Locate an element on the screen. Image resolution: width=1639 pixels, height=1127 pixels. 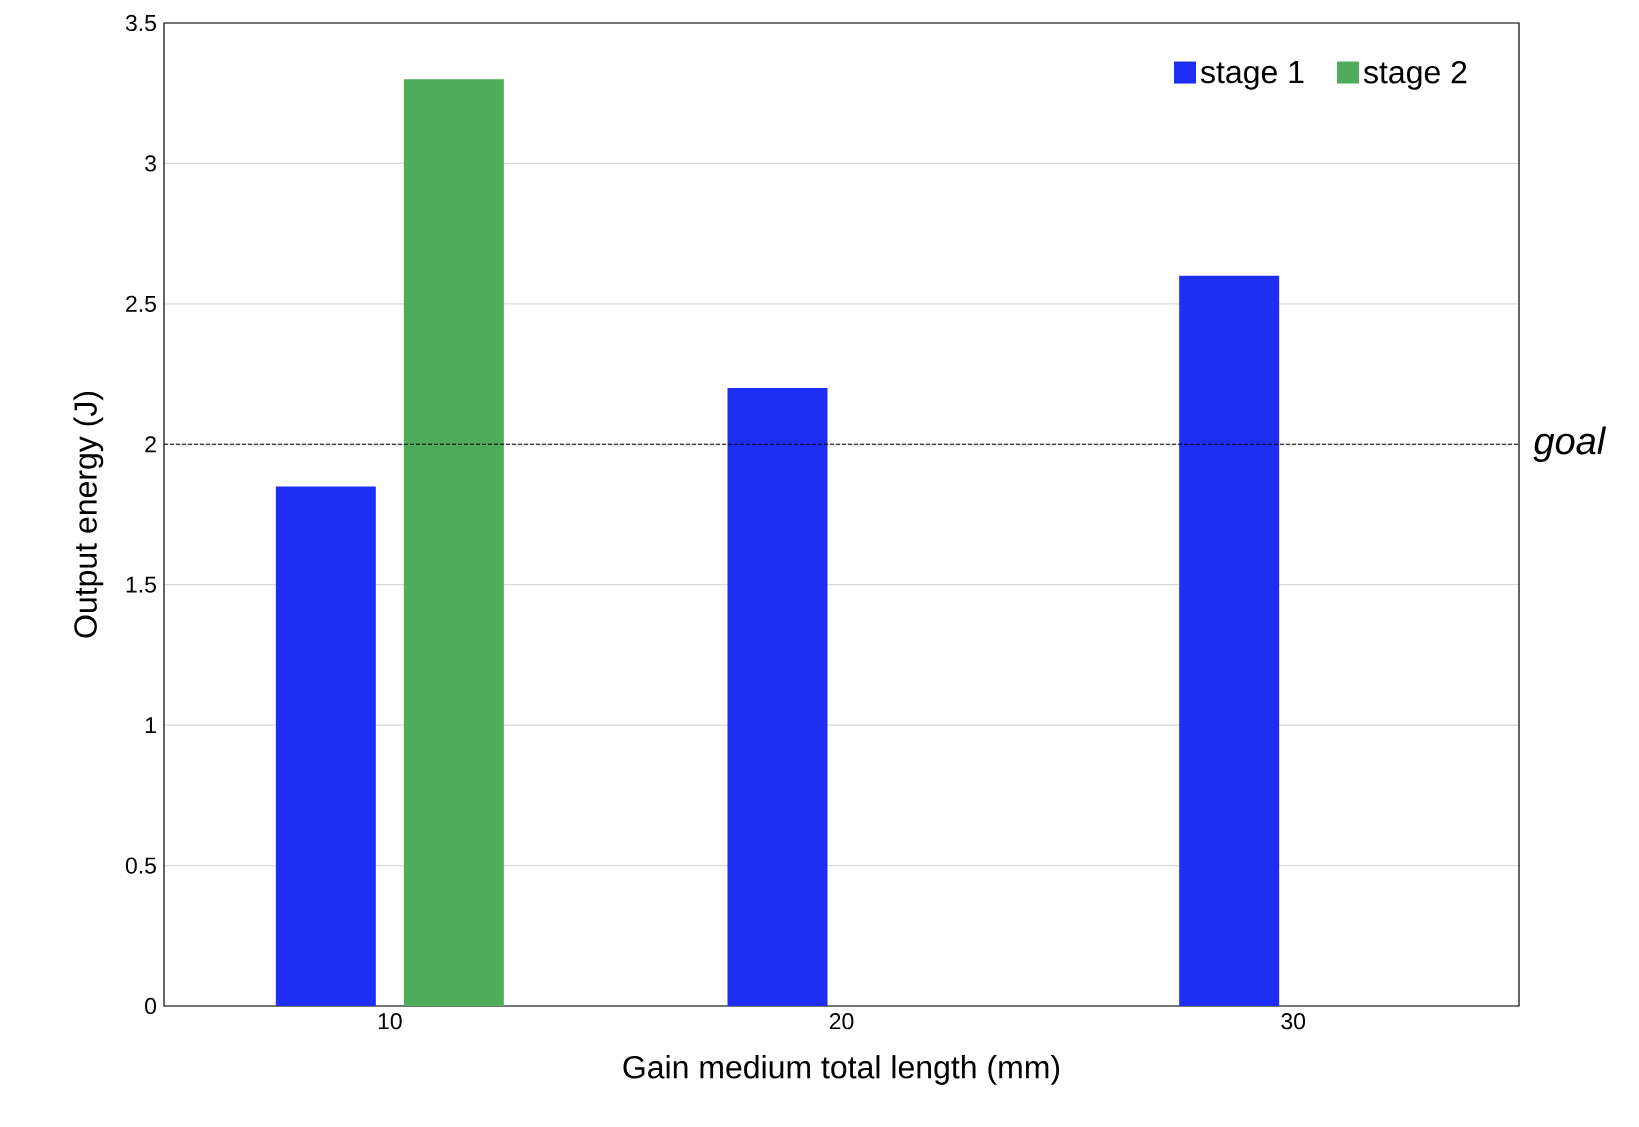
ref-line-label: goal is located at coordinates (1570, 444).